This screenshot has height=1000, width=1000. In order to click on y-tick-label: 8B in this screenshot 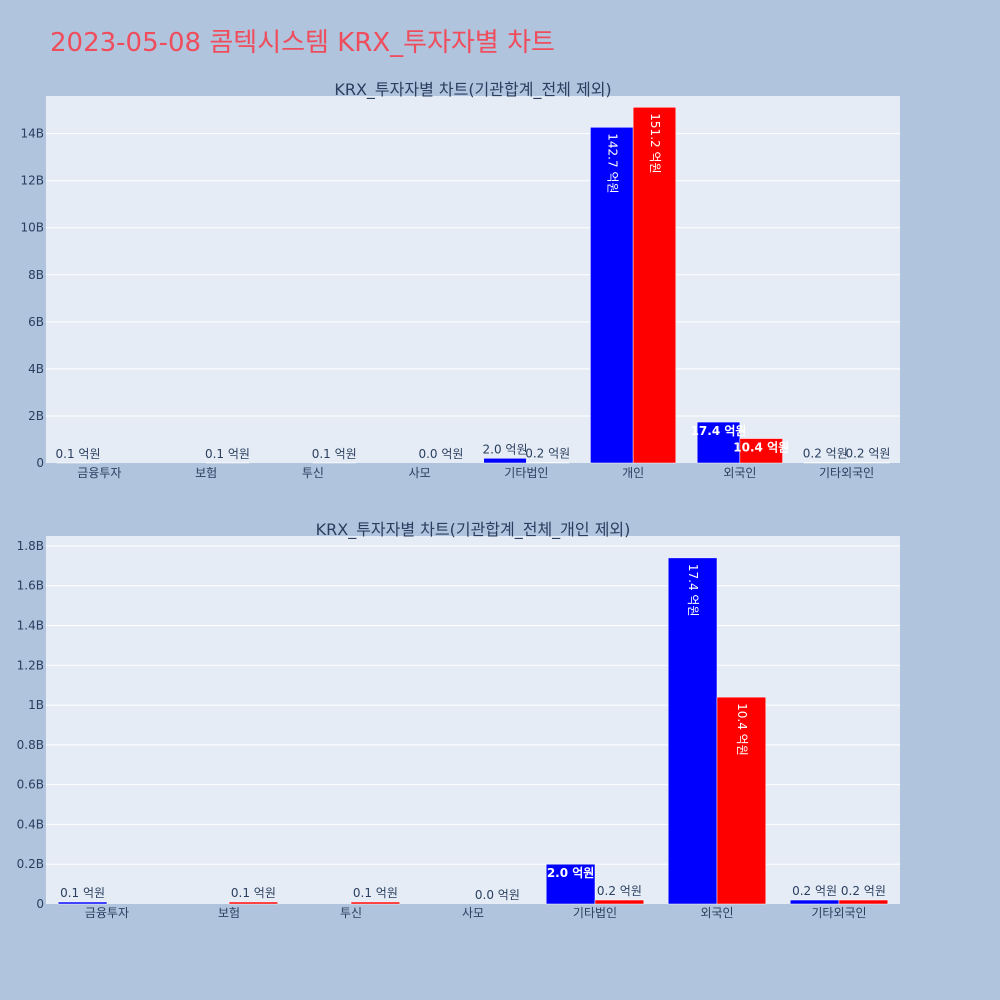, I will do `click(36, 275)`.